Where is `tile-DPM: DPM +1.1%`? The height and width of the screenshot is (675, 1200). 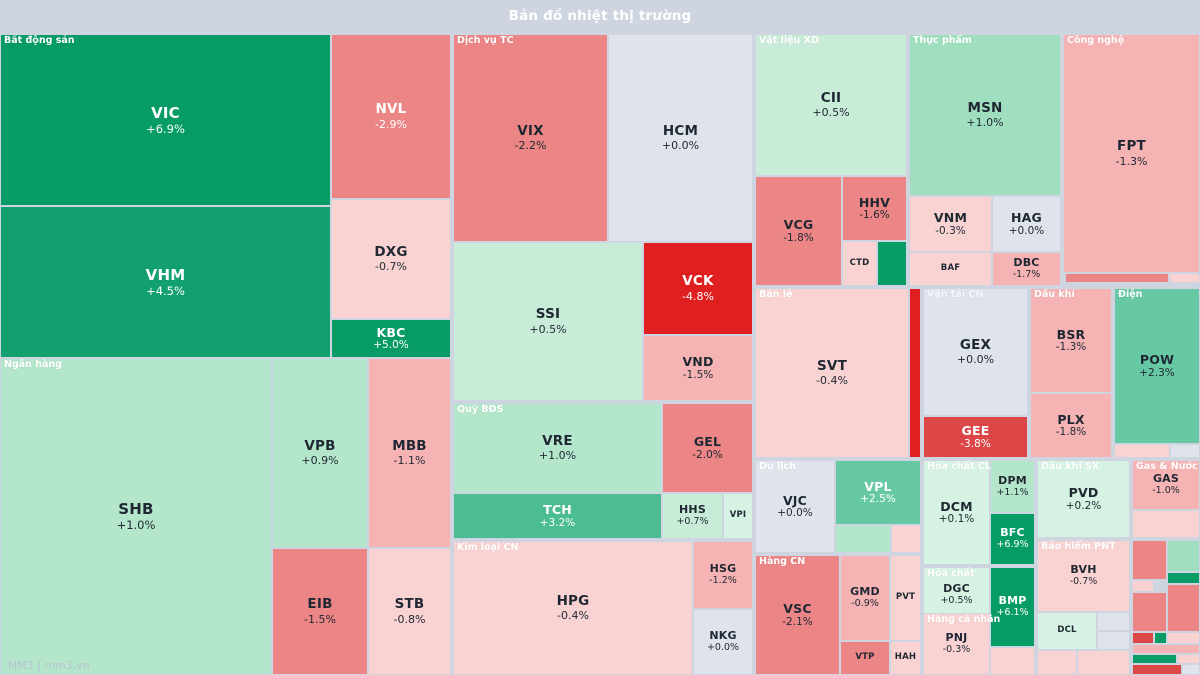 tile-DPM: DPM +1.1% is located at coordinates (1012, 486).